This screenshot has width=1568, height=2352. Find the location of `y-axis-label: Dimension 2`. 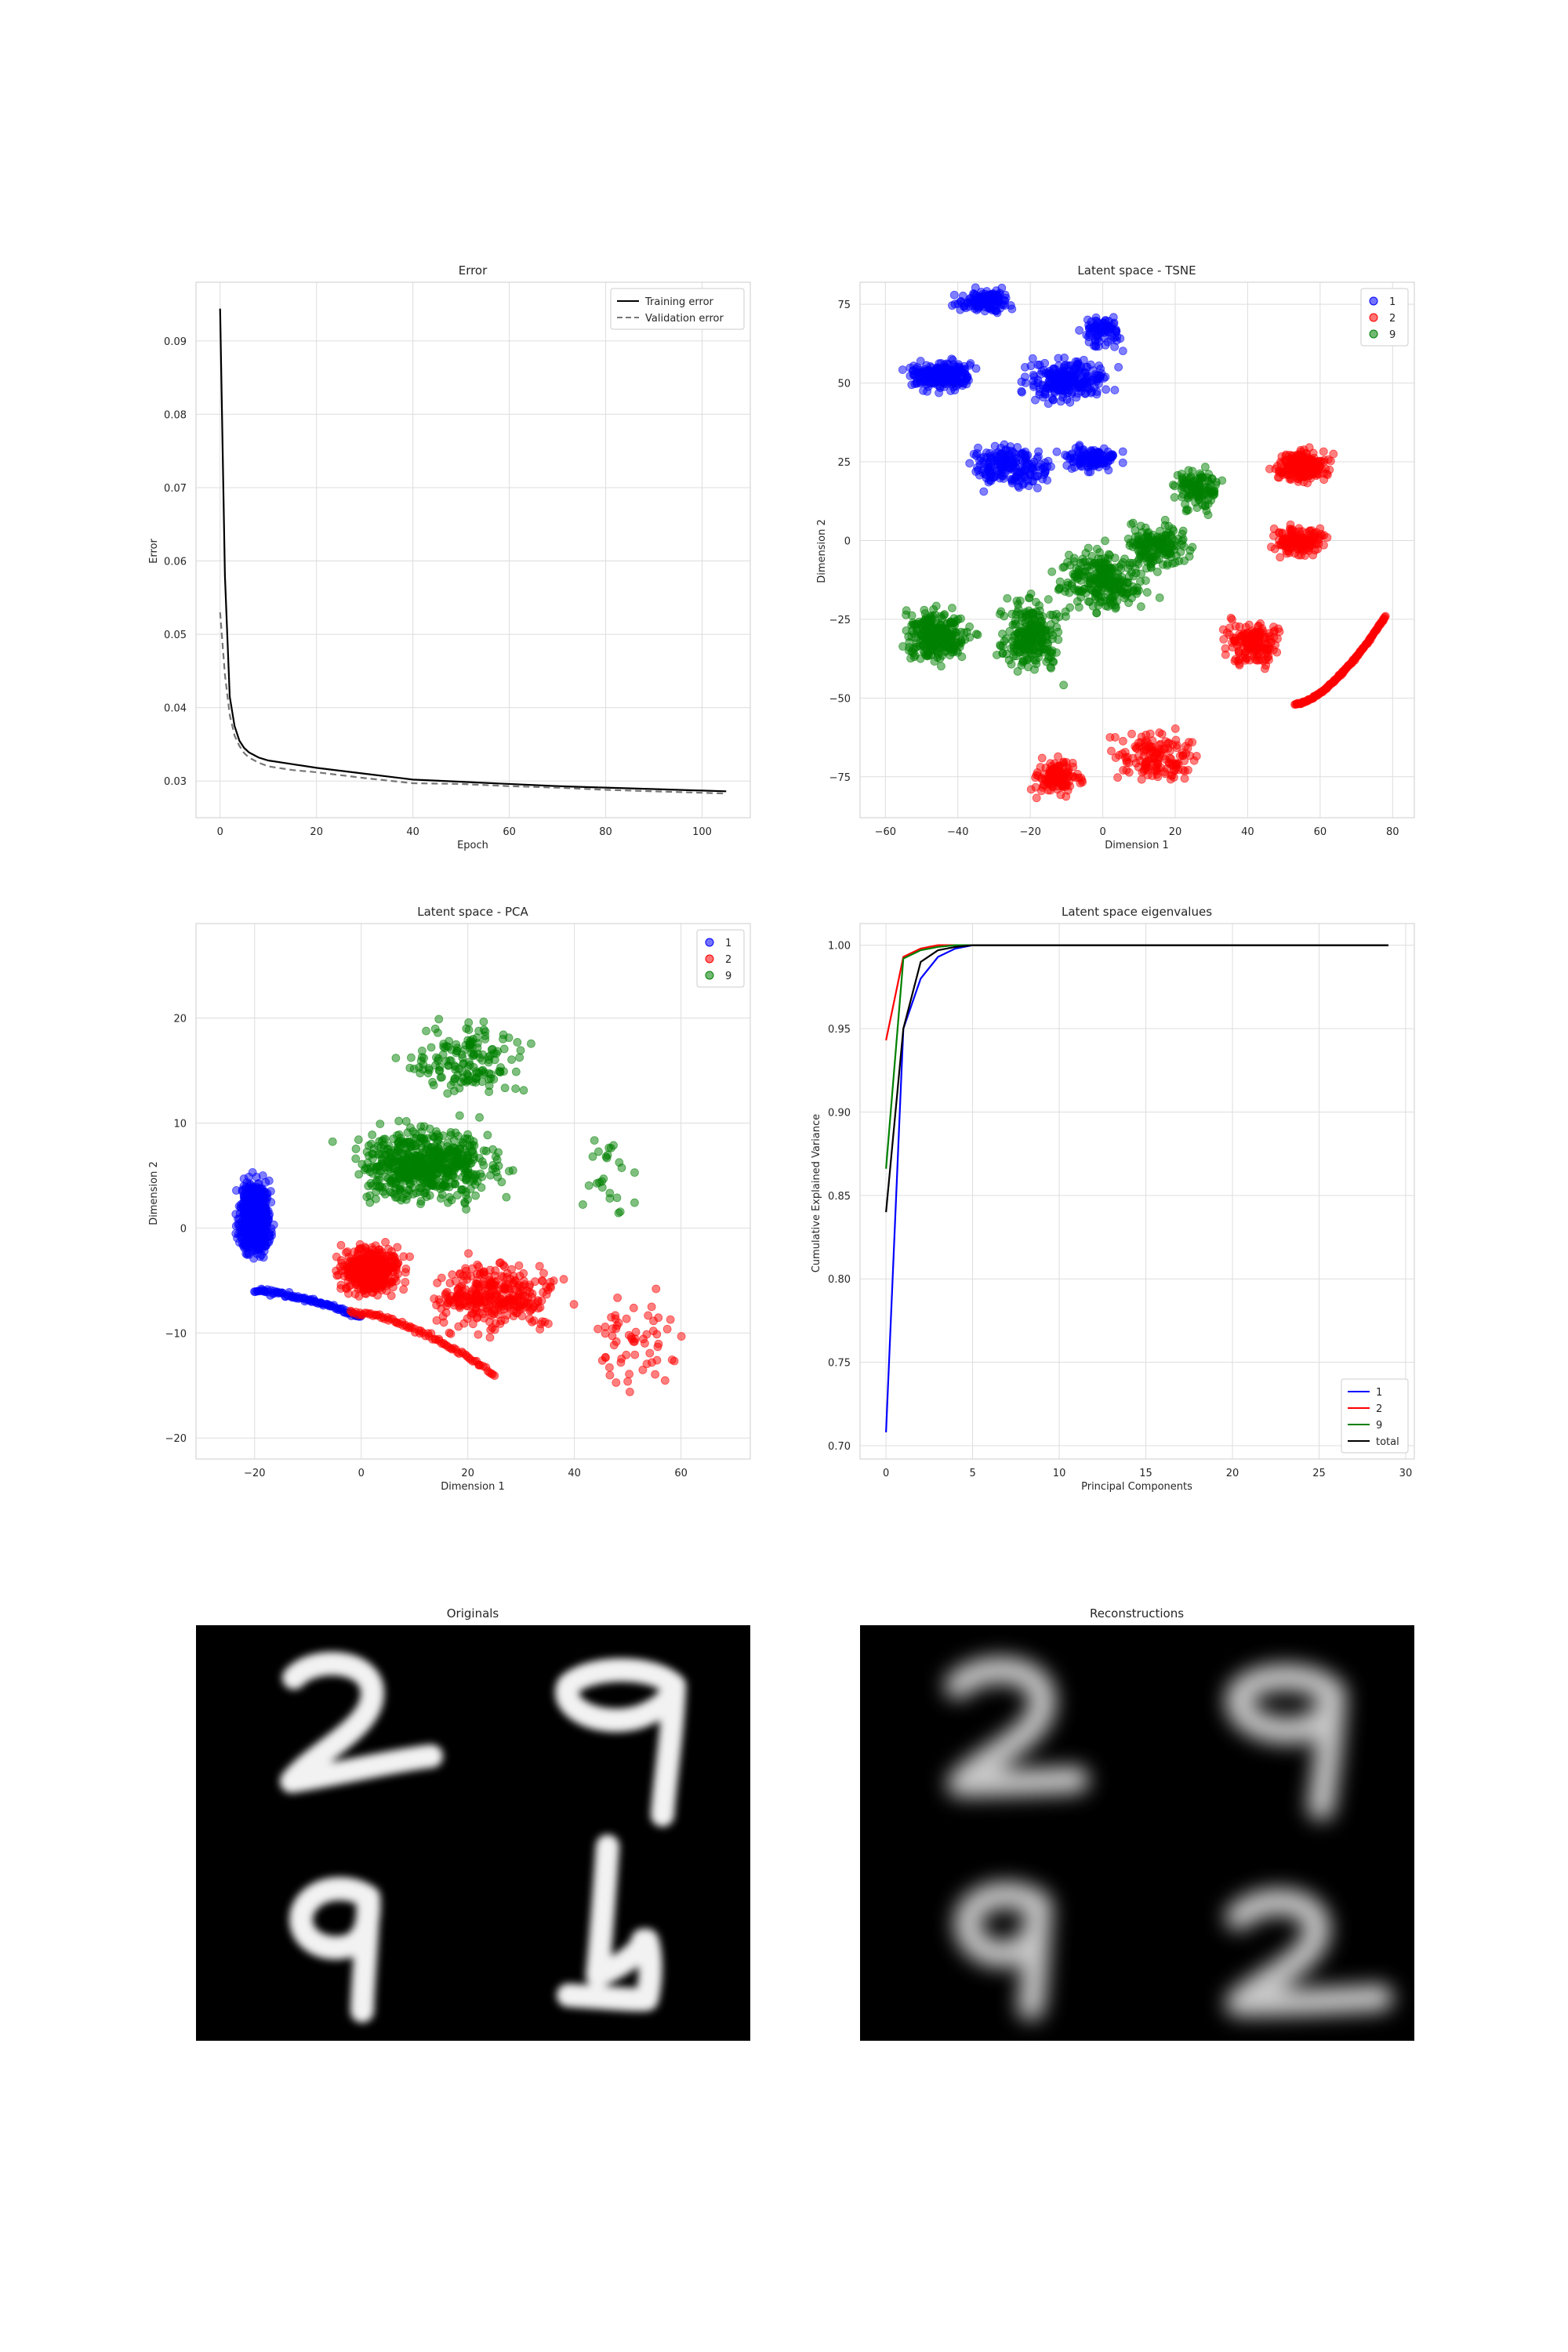

y-axis-label: Dimension 2 is located at coordinates (822, 551).